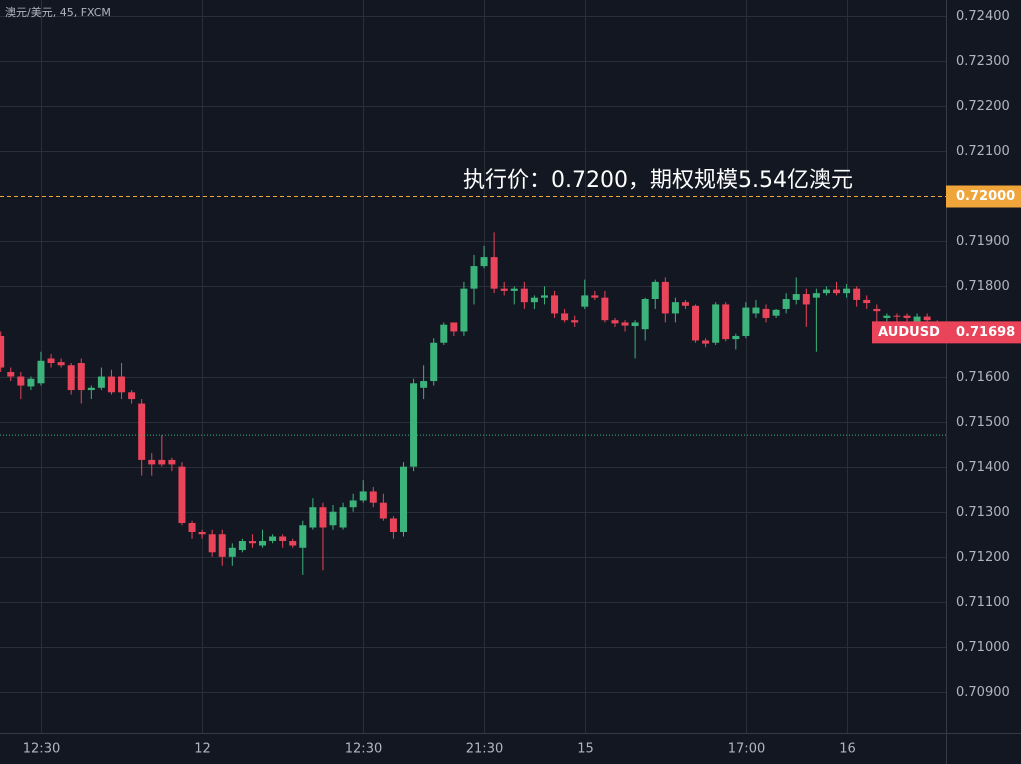 This screenshot has height=764, width=1021. I want to click on last-price-label: 0.71698, so click(985, 332).